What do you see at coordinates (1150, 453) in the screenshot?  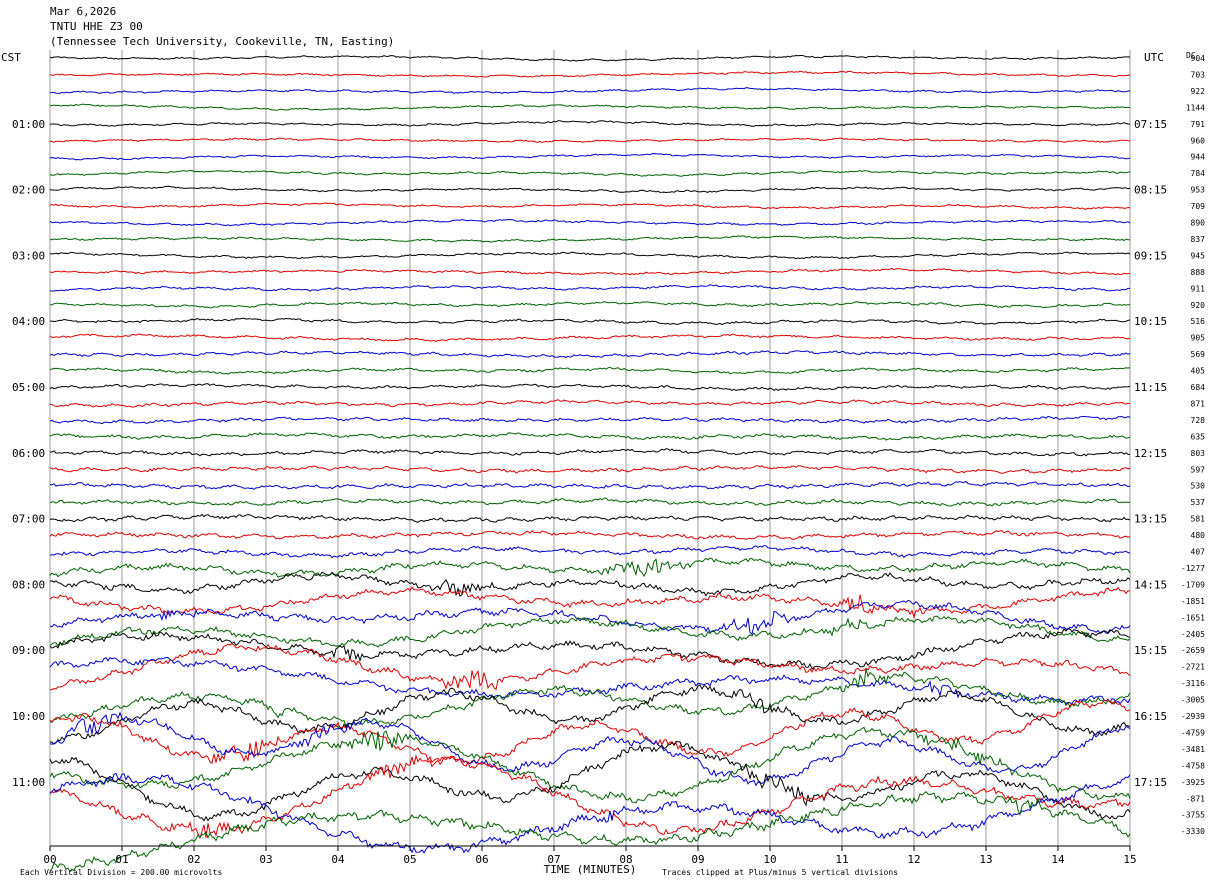 I see `right-hour-label: 12:15` at bounding box center [1150, 453].